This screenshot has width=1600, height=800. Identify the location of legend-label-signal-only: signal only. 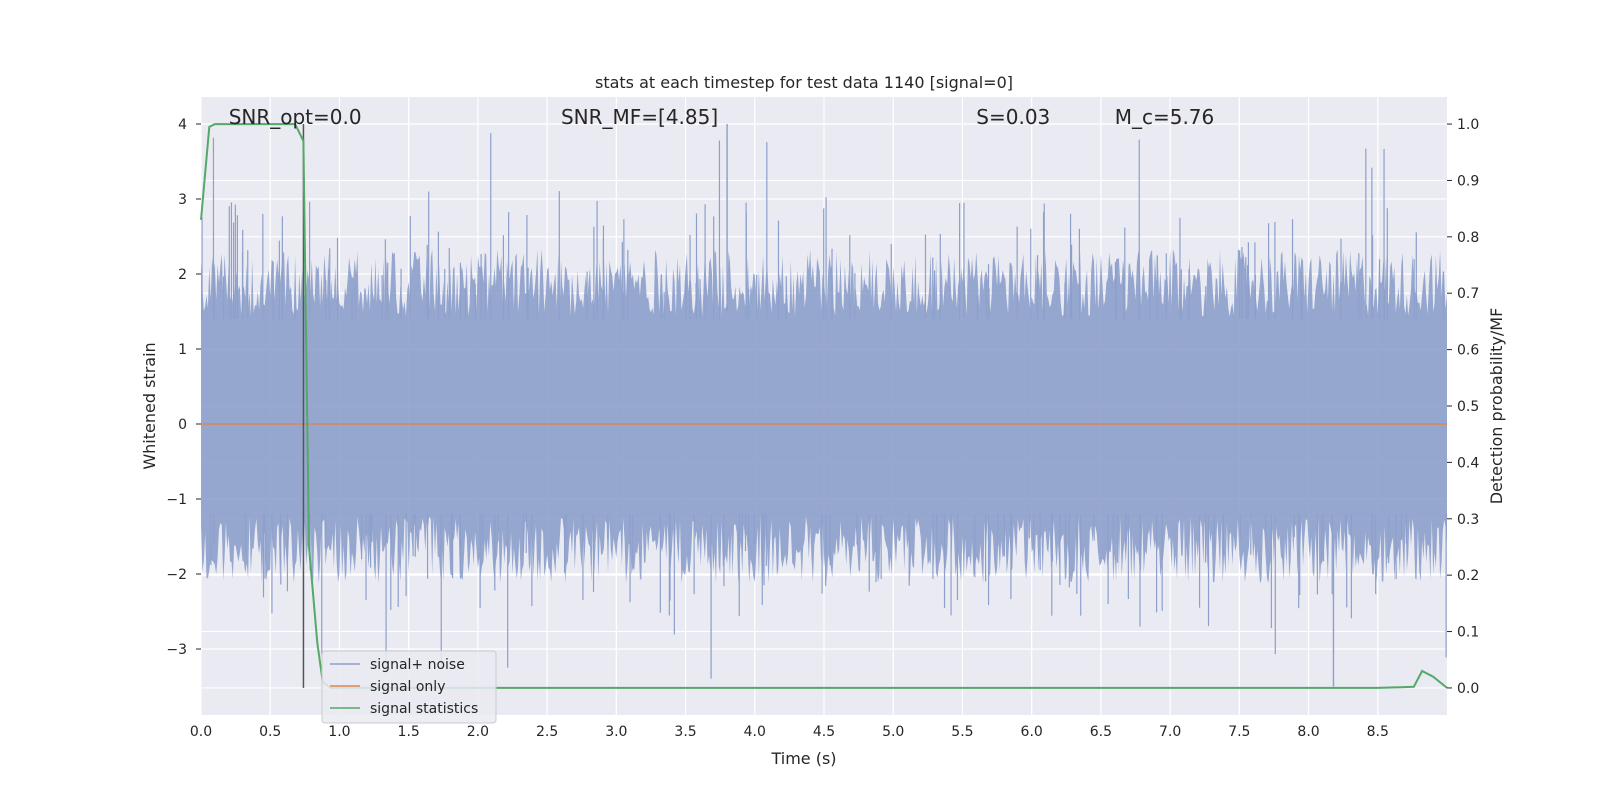
(407, 687).